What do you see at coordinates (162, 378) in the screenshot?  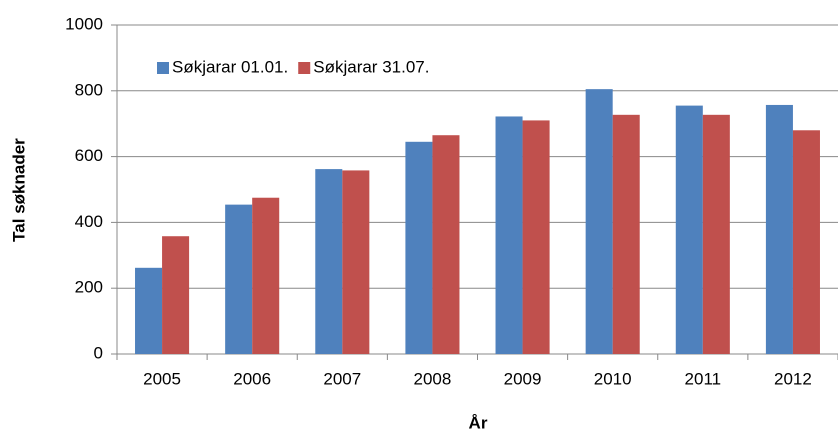 I see `x-tick-label: 2005` at bounding box center [162, 378].